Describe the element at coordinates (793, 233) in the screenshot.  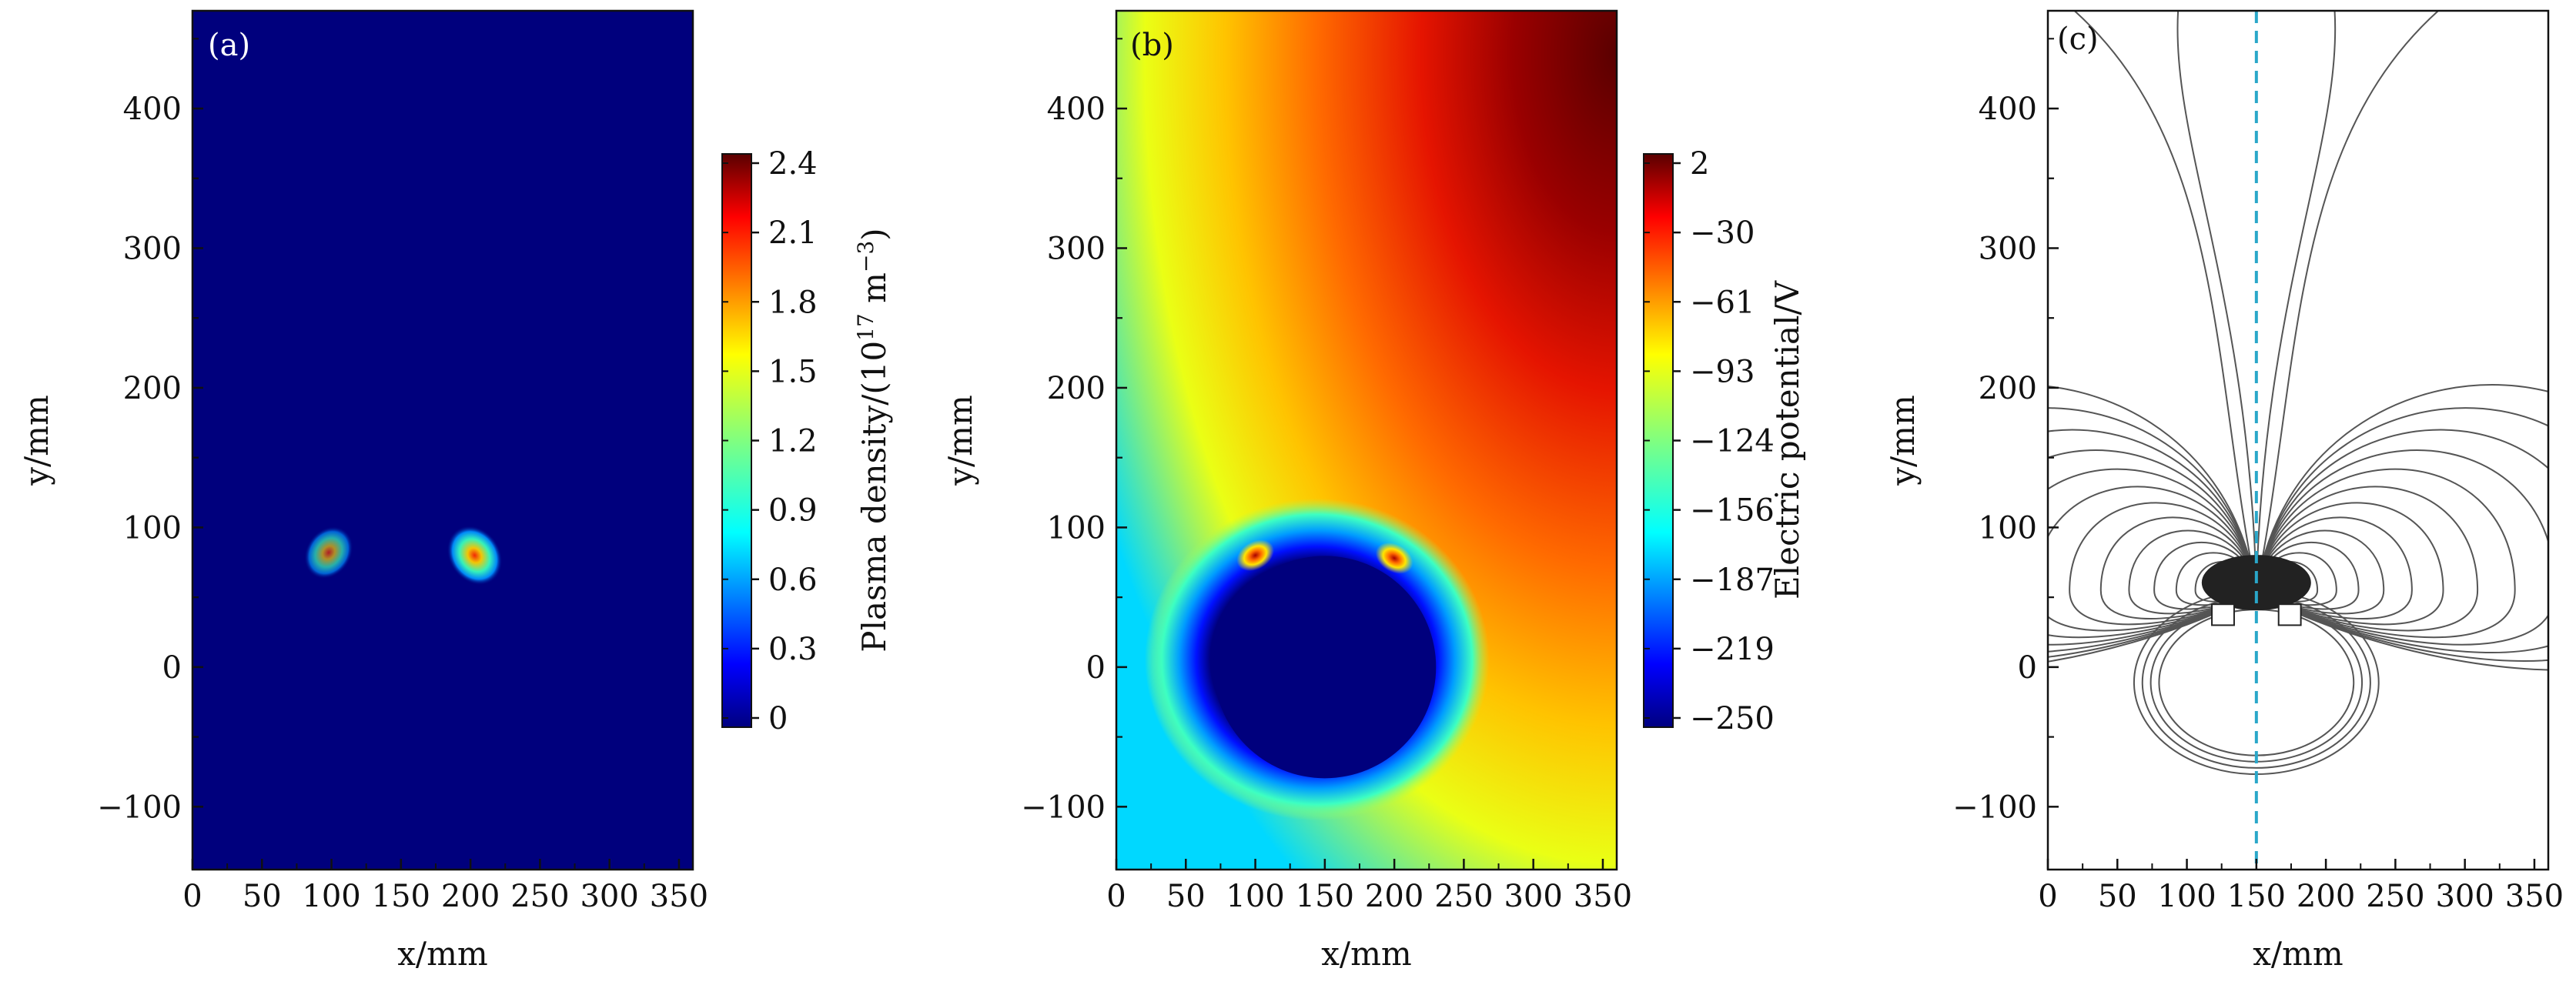
I see `colorbar-tick-label: 2.1` at that location.